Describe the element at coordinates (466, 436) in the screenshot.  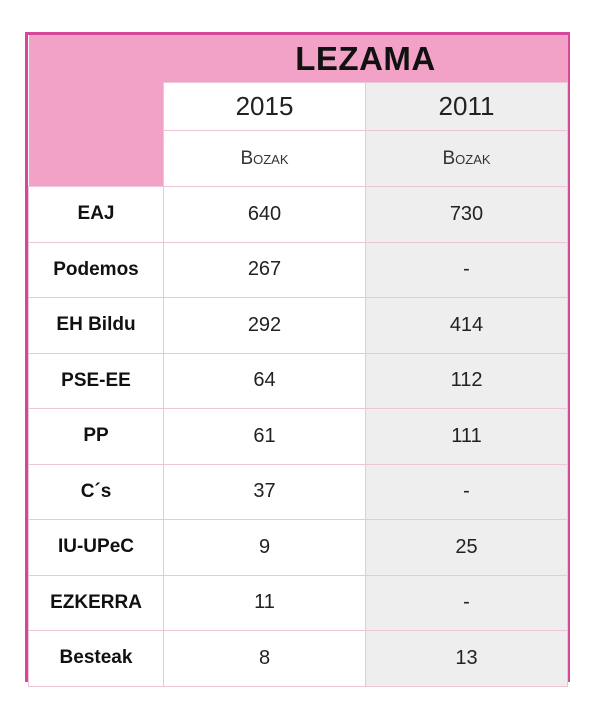
I see `votes-2011: 111` at that location.